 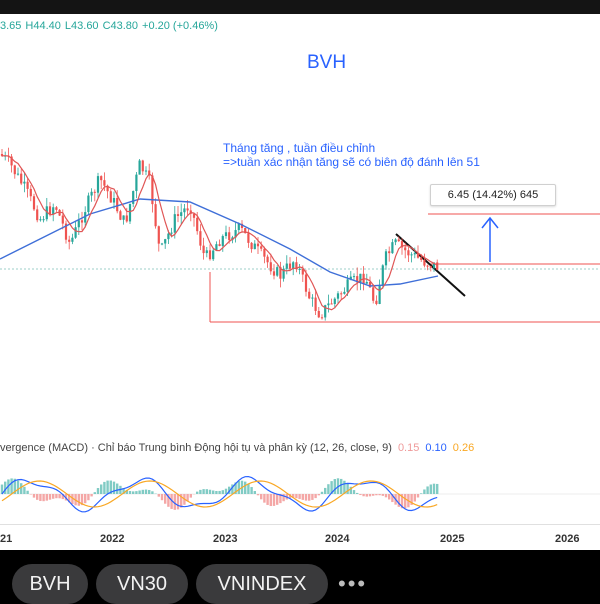 What do you see at coordinates (300, 537) in the screenshot?
I see `time-axis: 21 2022 2023 2024 2025 2026` at bounding box center [300, 537].